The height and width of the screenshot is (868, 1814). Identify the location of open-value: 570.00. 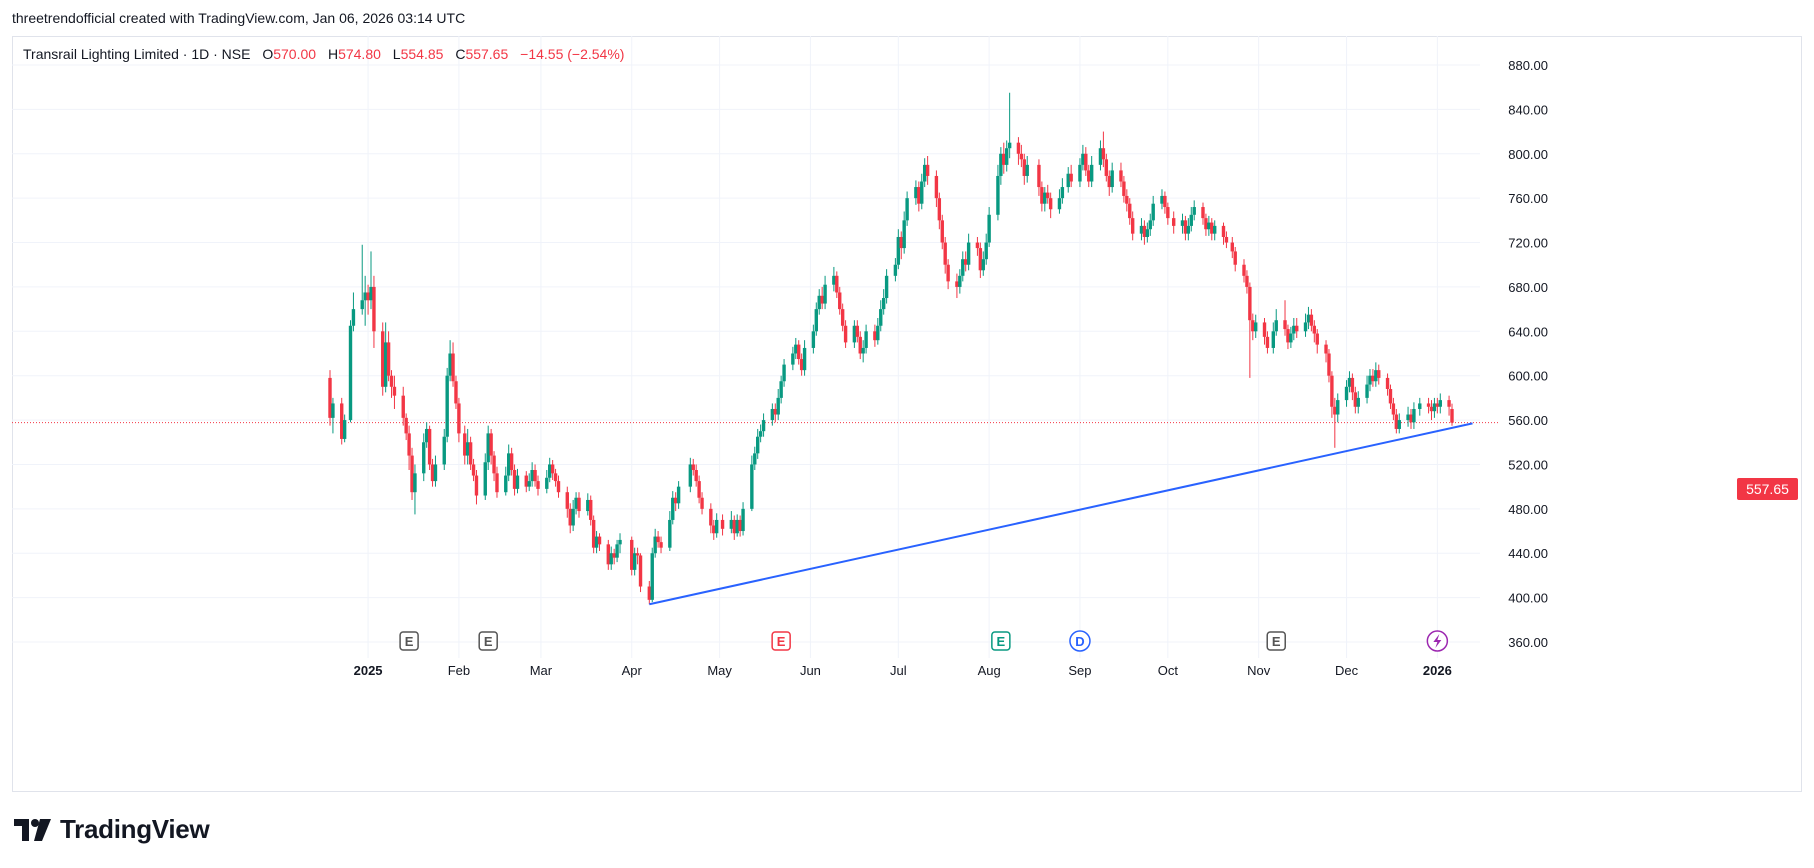
(295, 54).